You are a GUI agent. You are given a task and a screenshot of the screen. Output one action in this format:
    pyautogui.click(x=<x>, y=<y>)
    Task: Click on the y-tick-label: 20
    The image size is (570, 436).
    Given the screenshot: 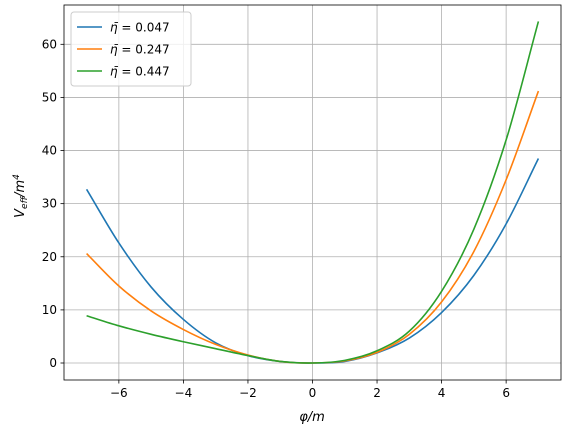 What is the action you would take?
    pyautogui.click(x=49, y=257)
    